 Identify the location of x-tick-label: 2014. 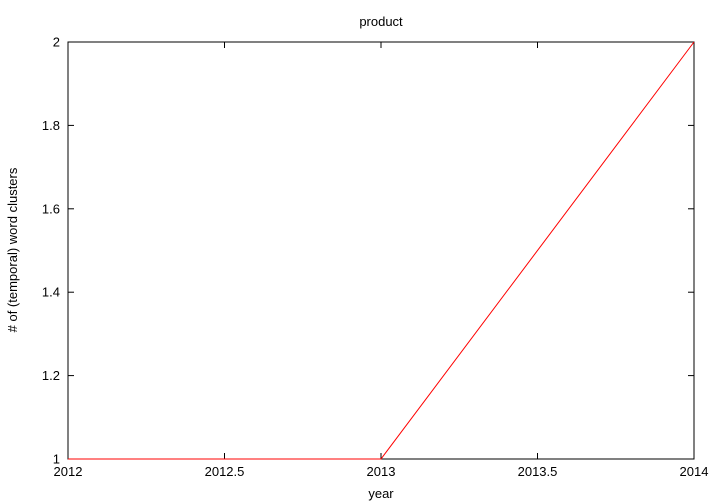
(694, 471).